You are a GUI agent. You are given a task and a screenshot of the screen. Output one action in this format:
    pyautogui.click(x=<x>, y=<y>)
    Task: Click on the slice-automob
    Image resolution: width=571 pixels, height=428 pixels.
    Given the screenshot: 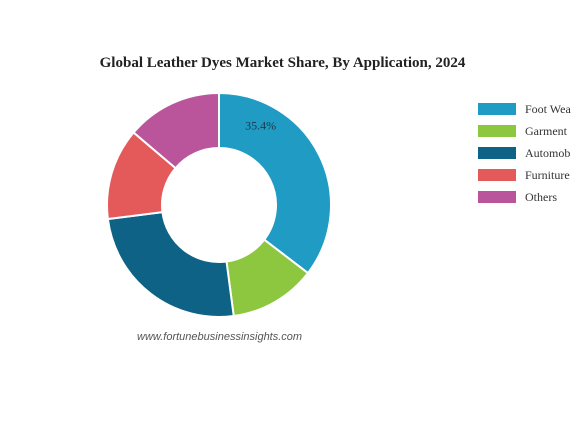 What is the action you would take?
    pyautogui.click(x=170, y=264)
    